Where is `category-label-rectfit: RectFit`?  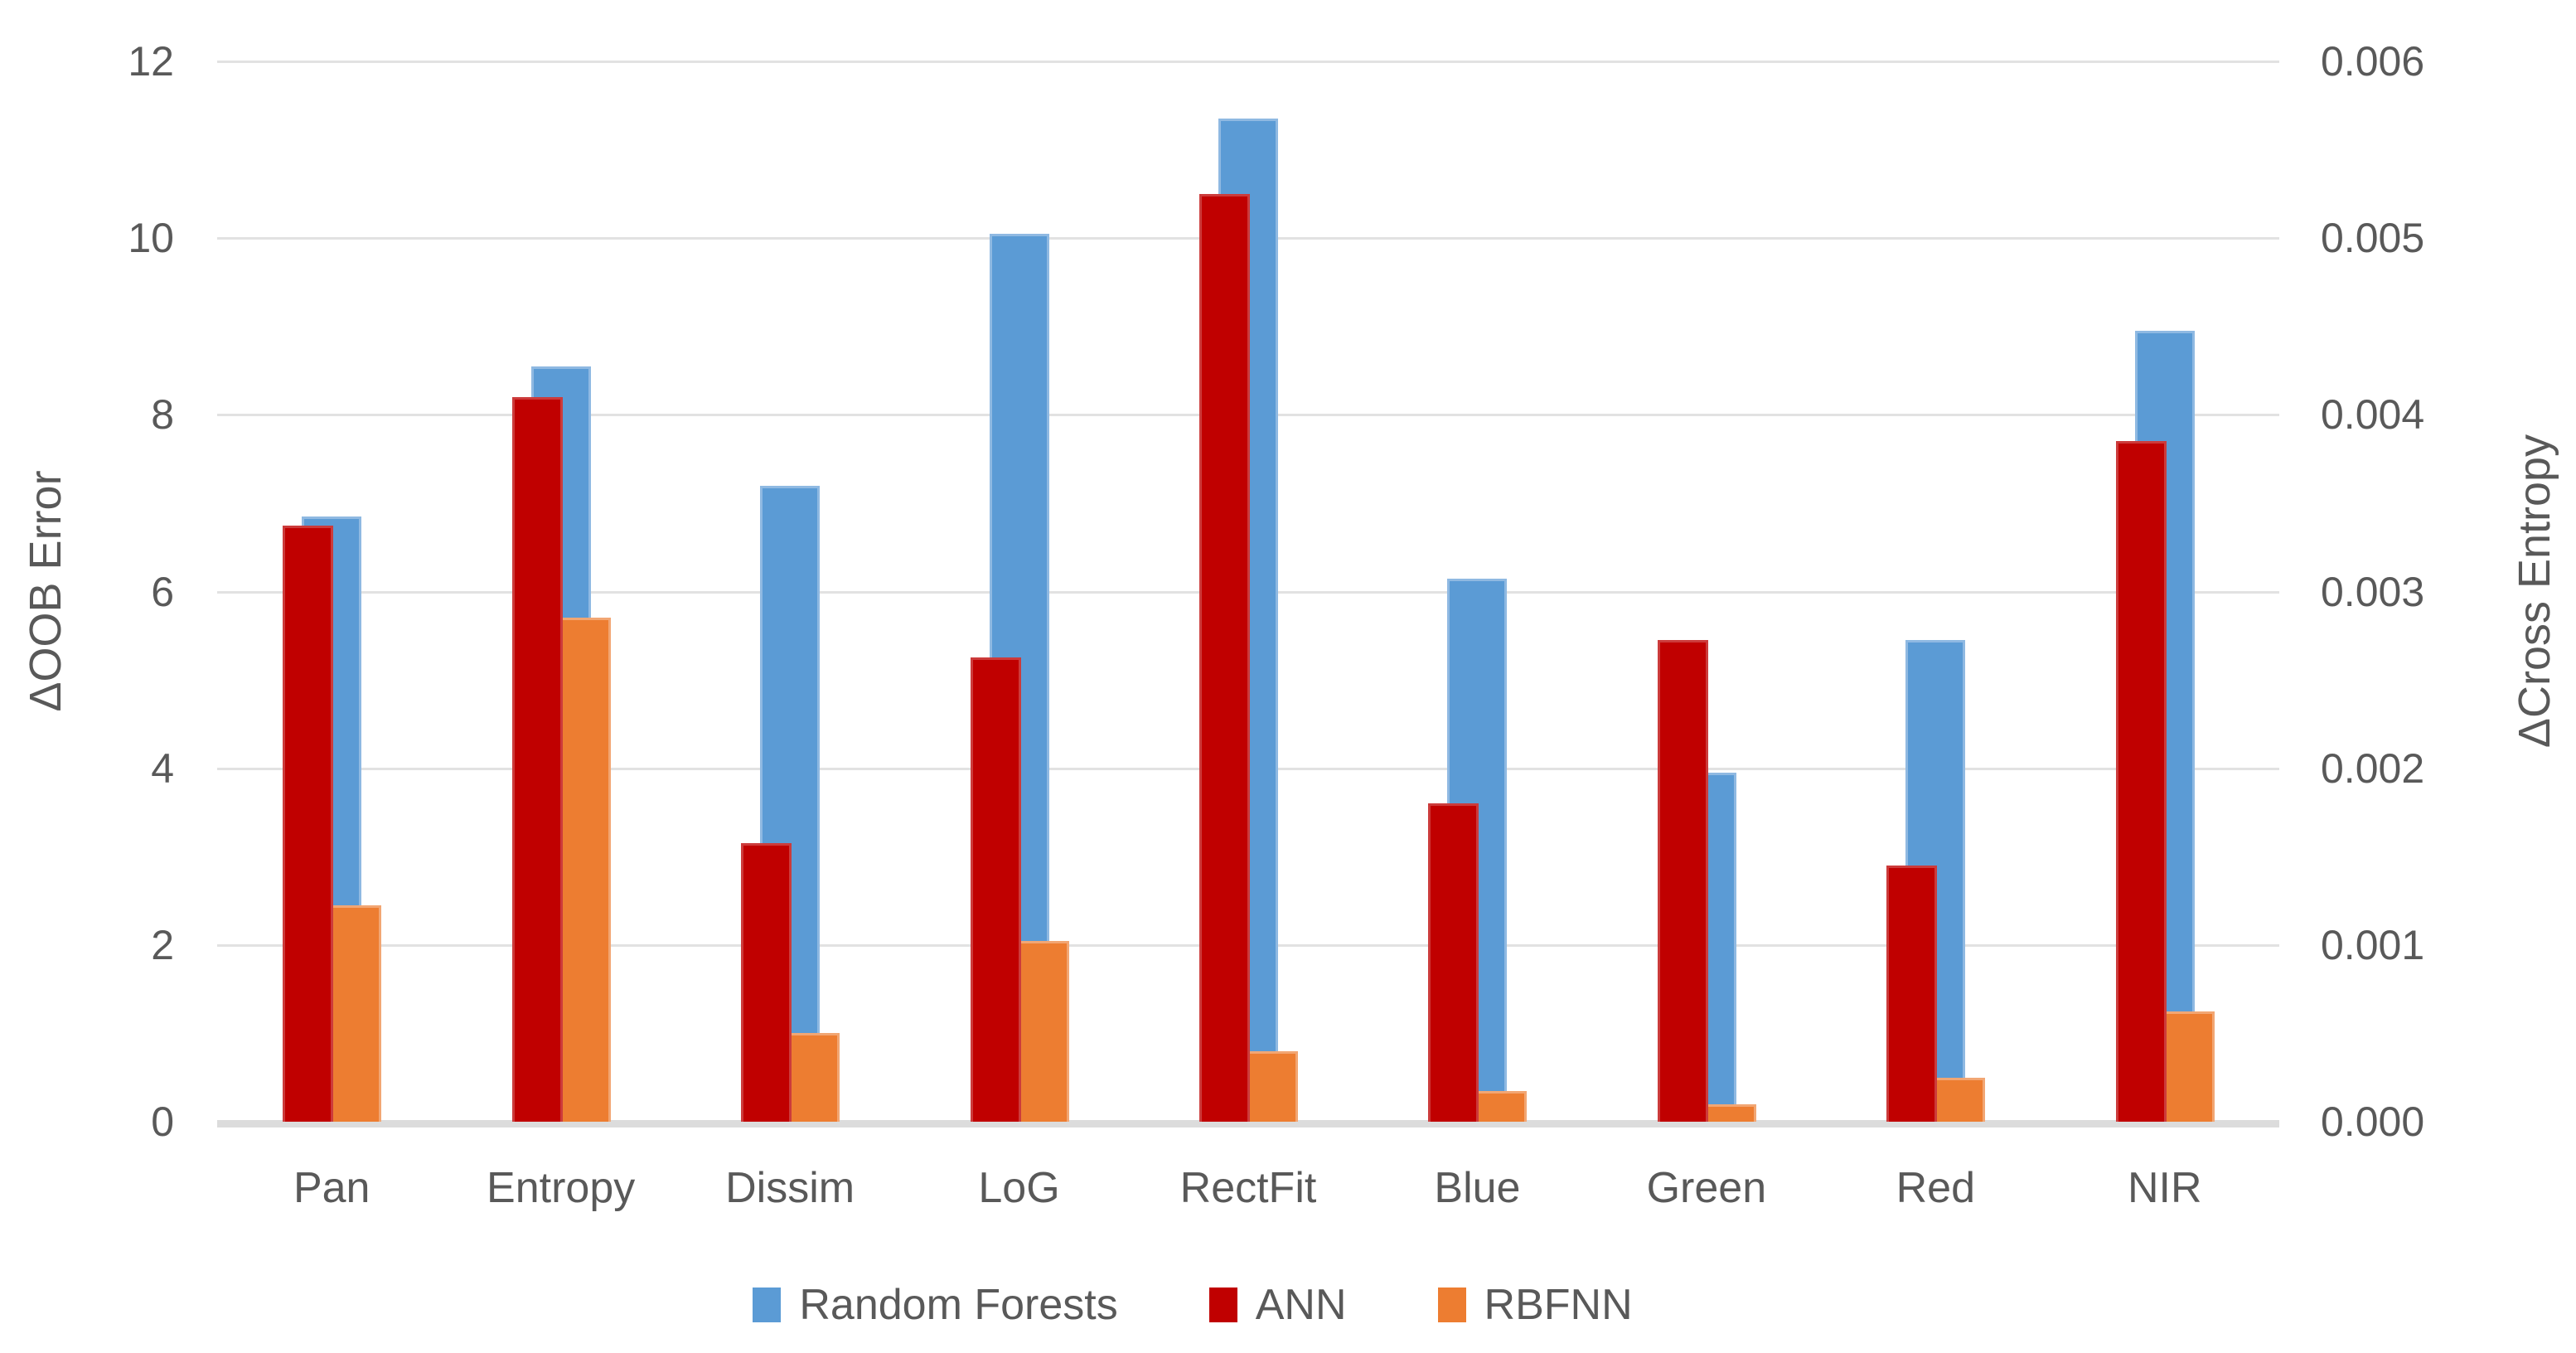 category-label-rectfit: RectFit is located at coordinates (1248, 1188).